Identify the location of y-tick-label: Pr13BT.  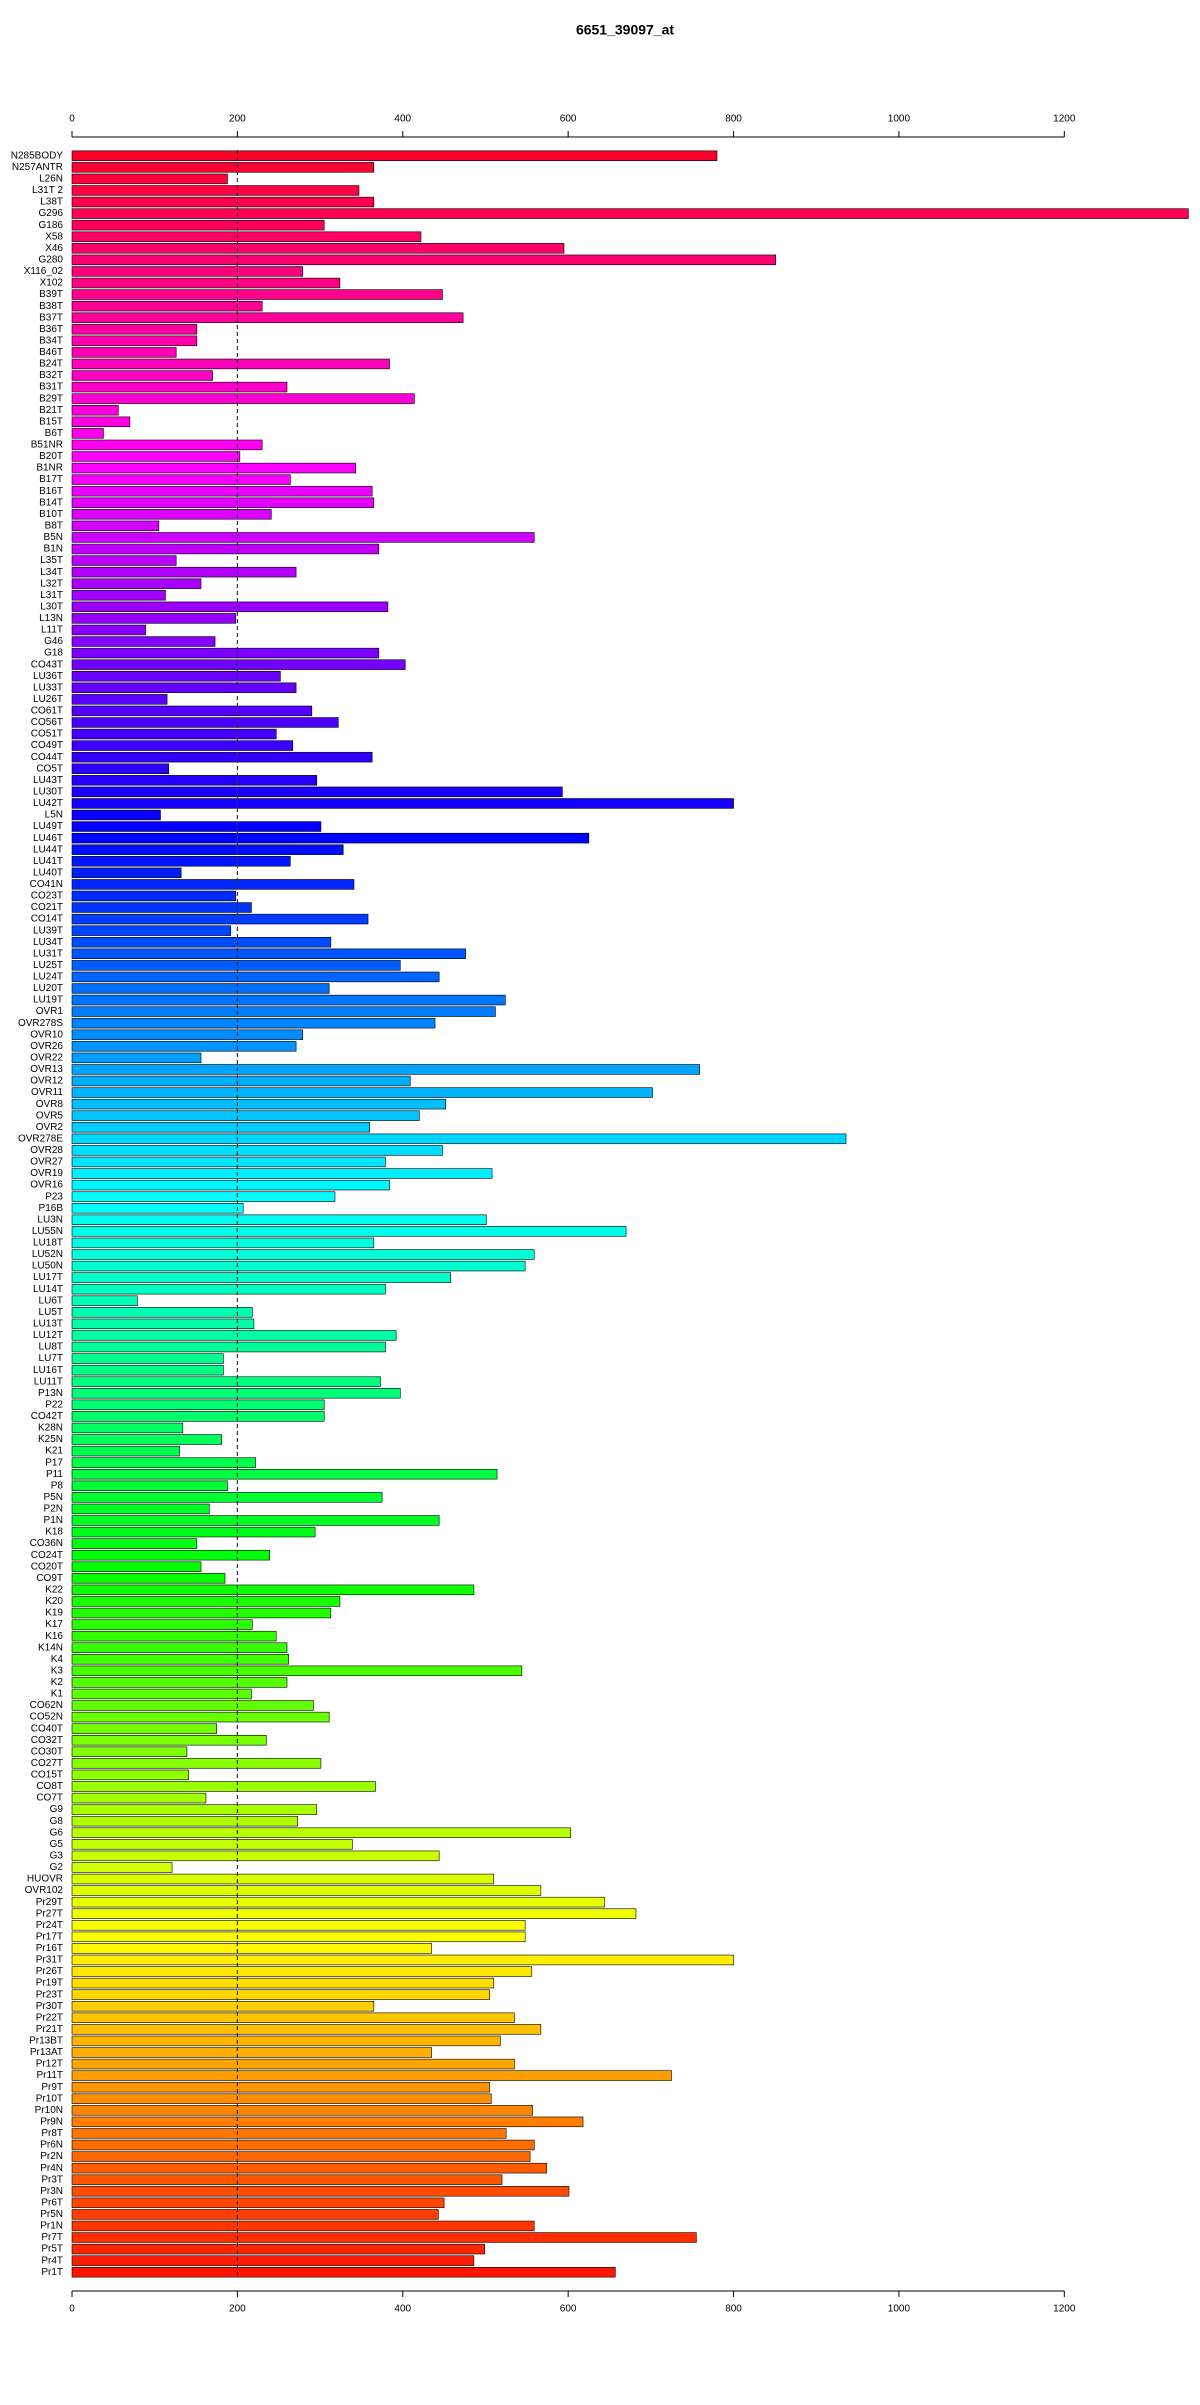
(46, 2041).